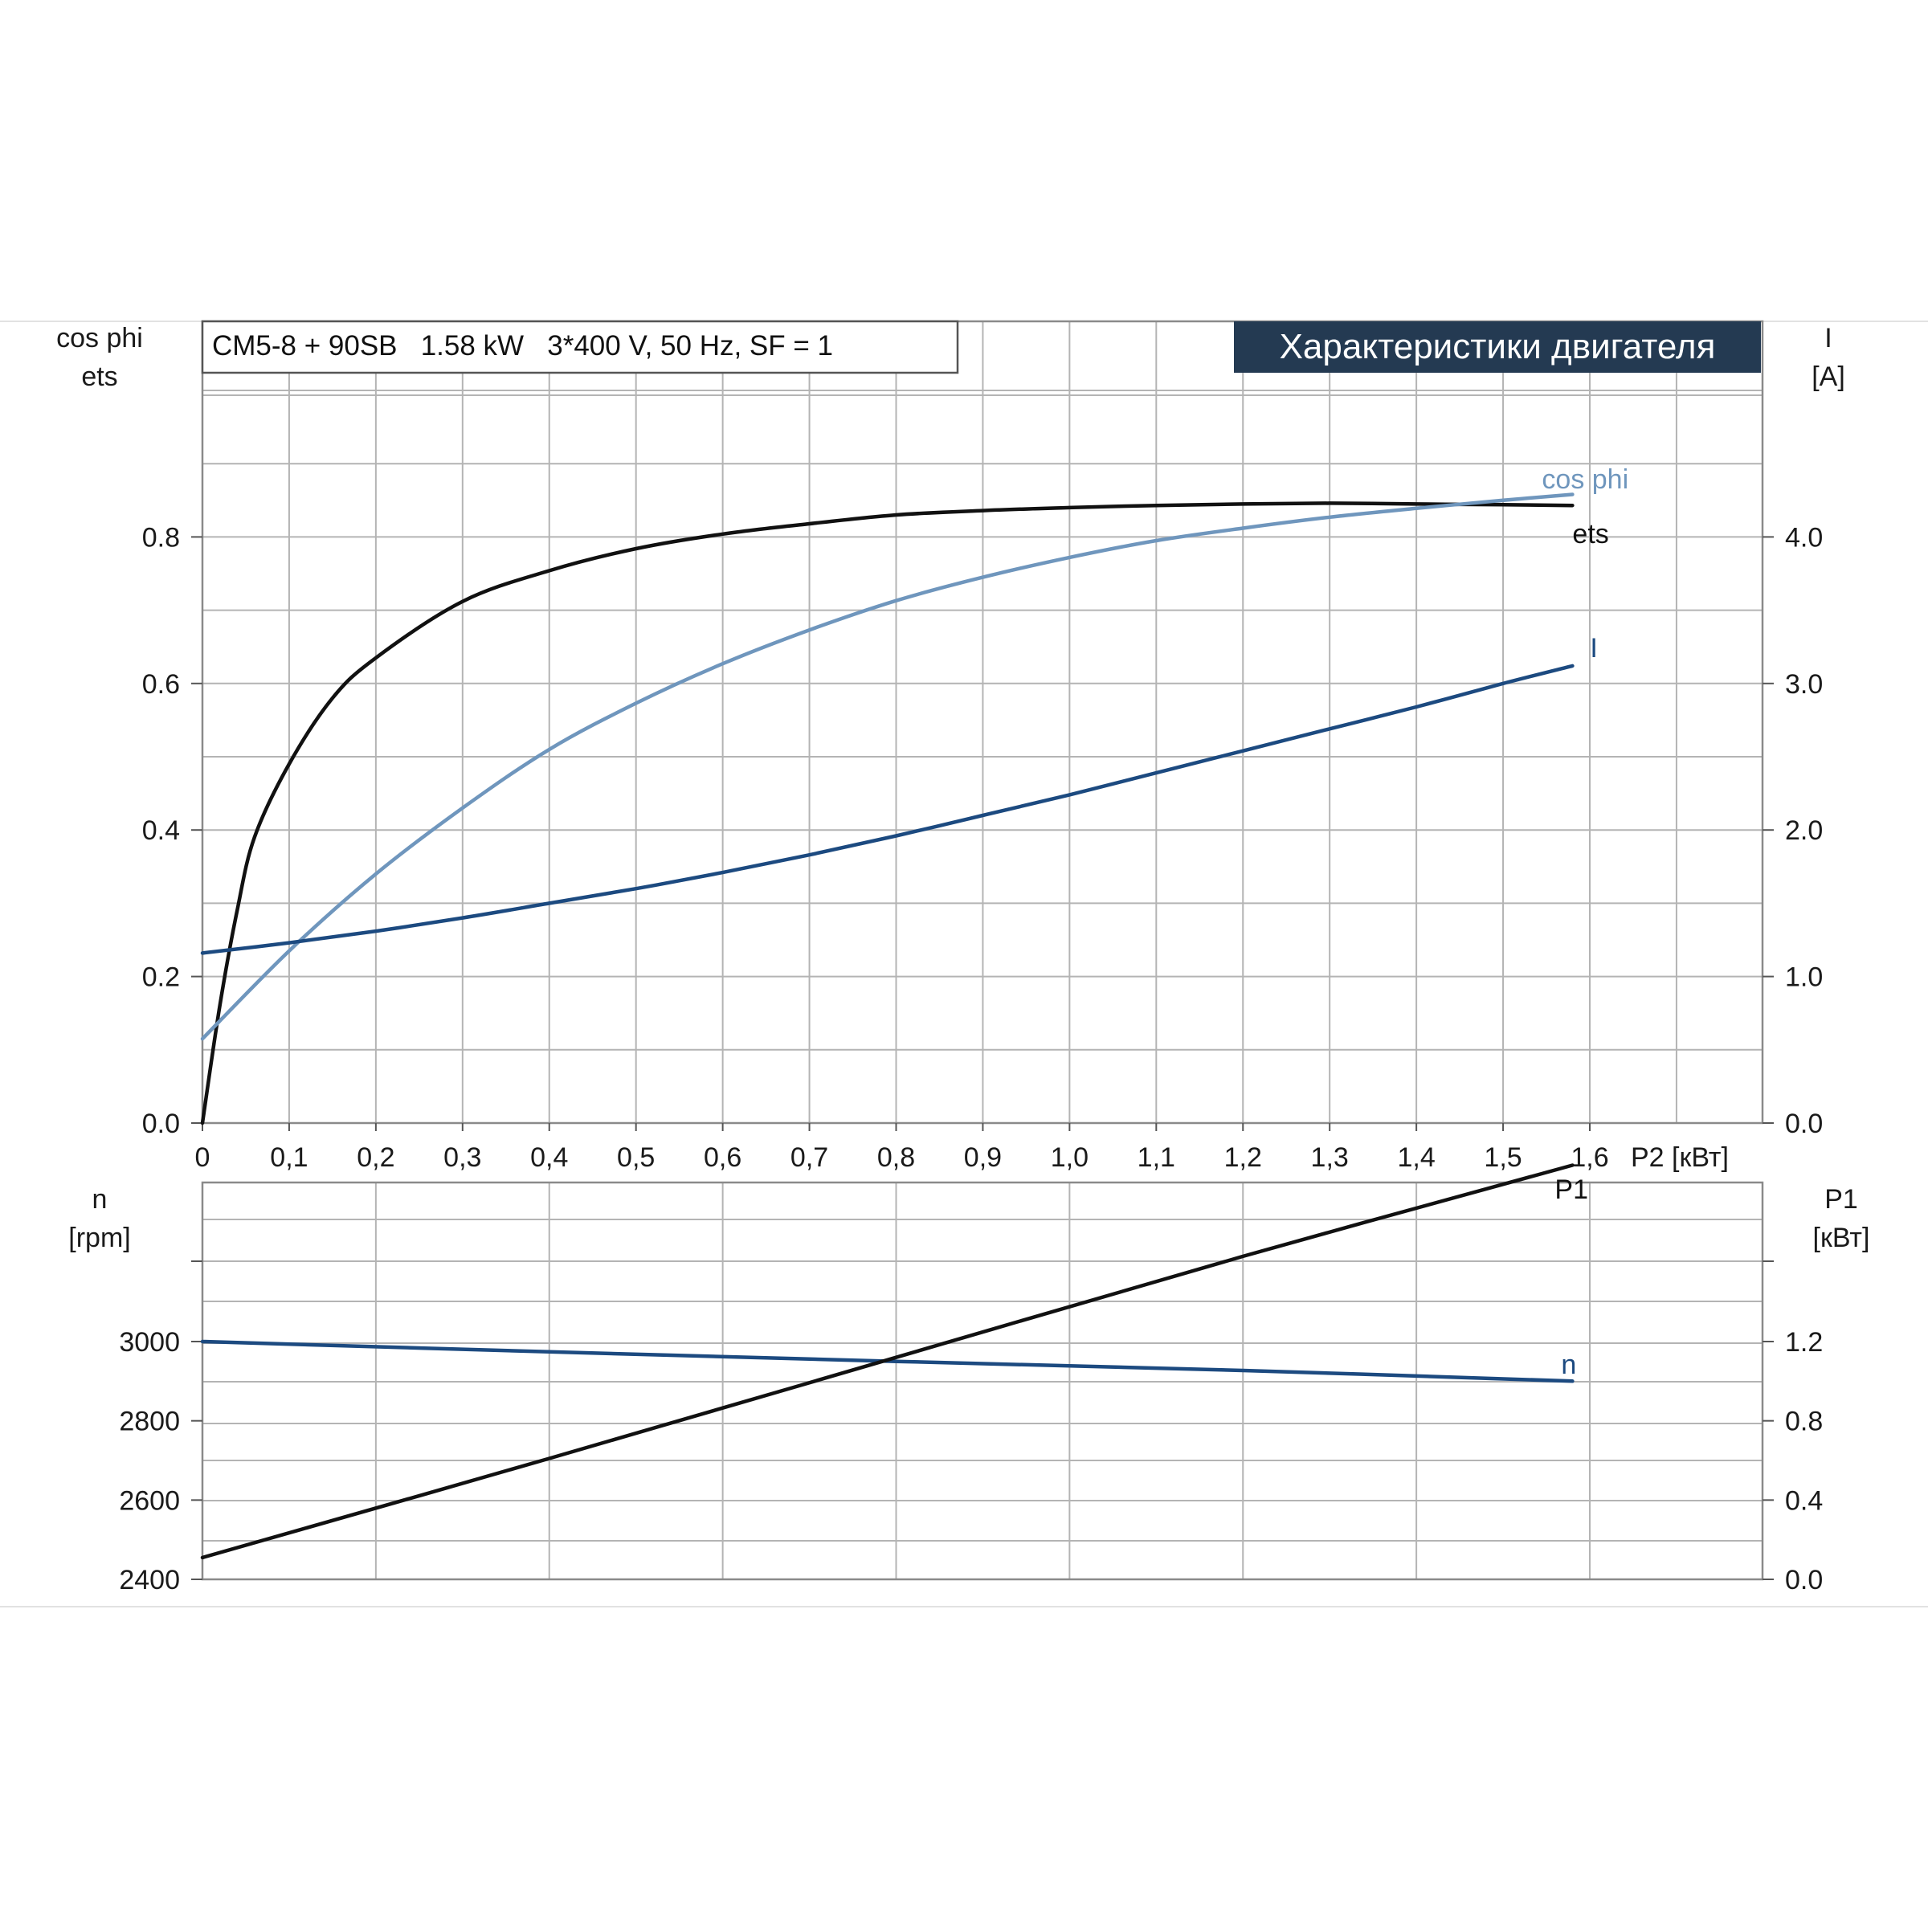  What do you see at coordinates (1829, 376) in the screenshot?
I see `top-right-axis-title-2: [A]` at bounding box center [1829, 376].